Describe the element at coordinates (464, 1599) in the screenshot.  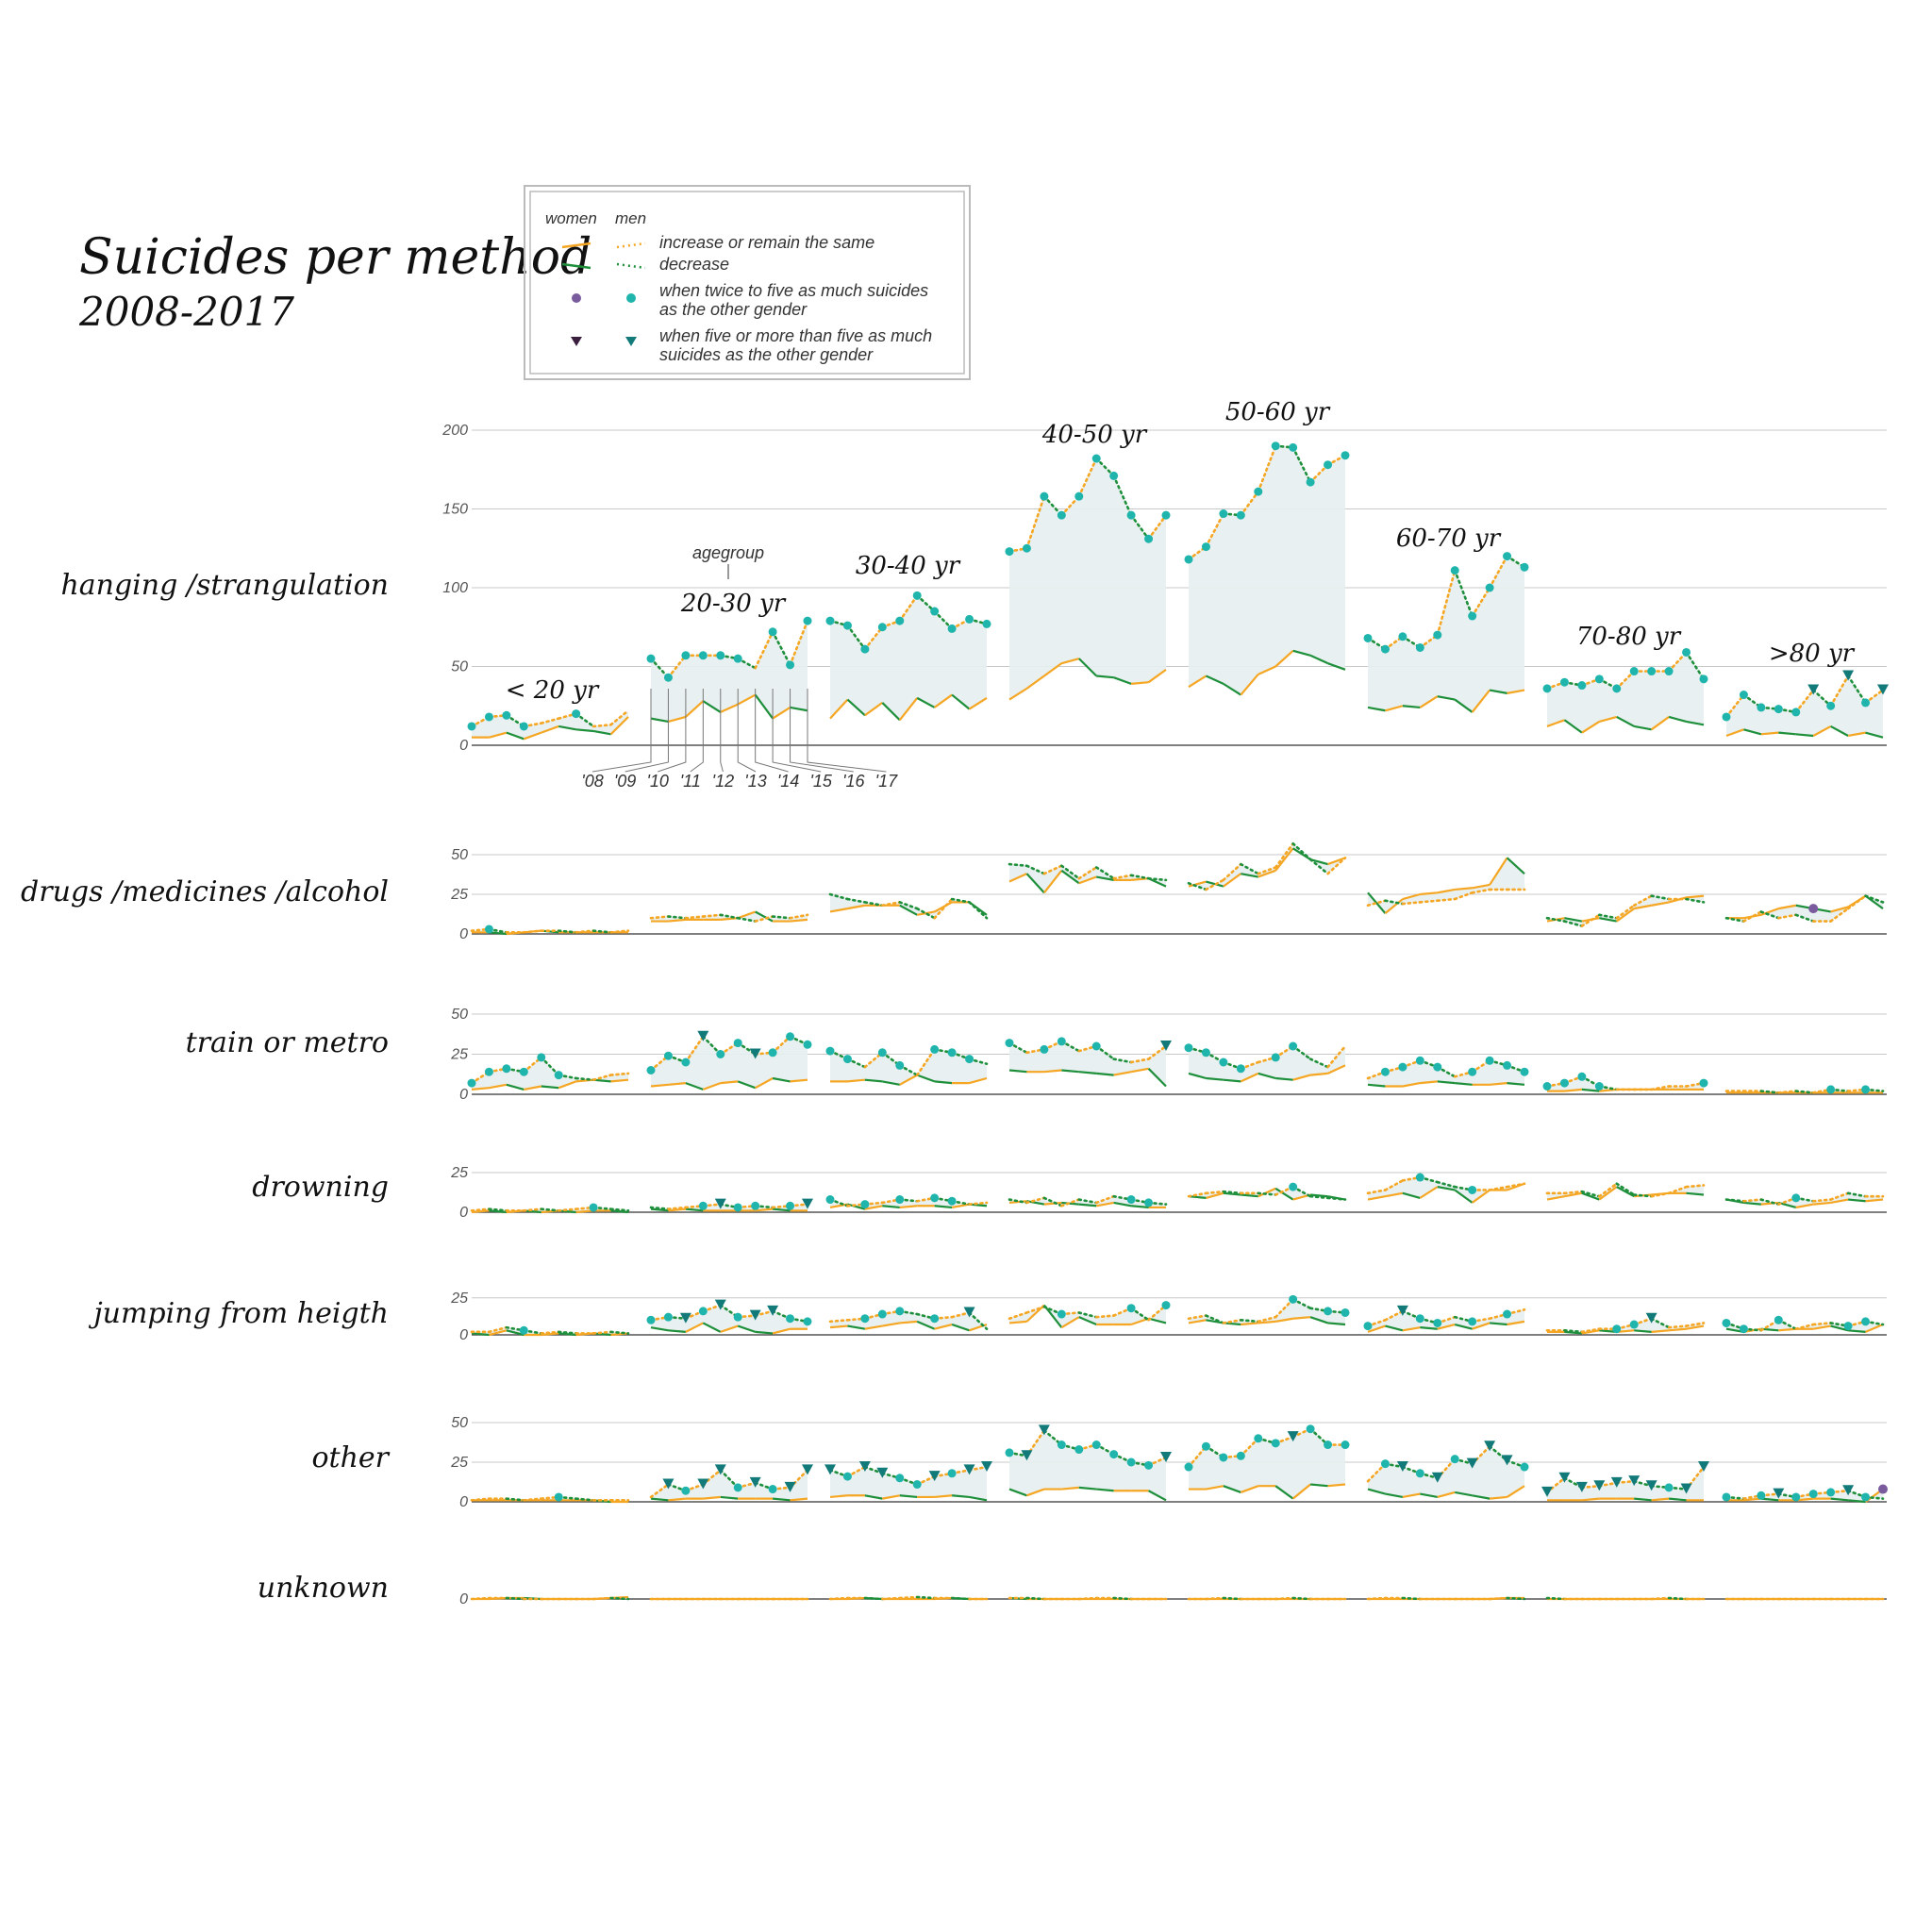
I see `y-tick-label: 0` at that location.